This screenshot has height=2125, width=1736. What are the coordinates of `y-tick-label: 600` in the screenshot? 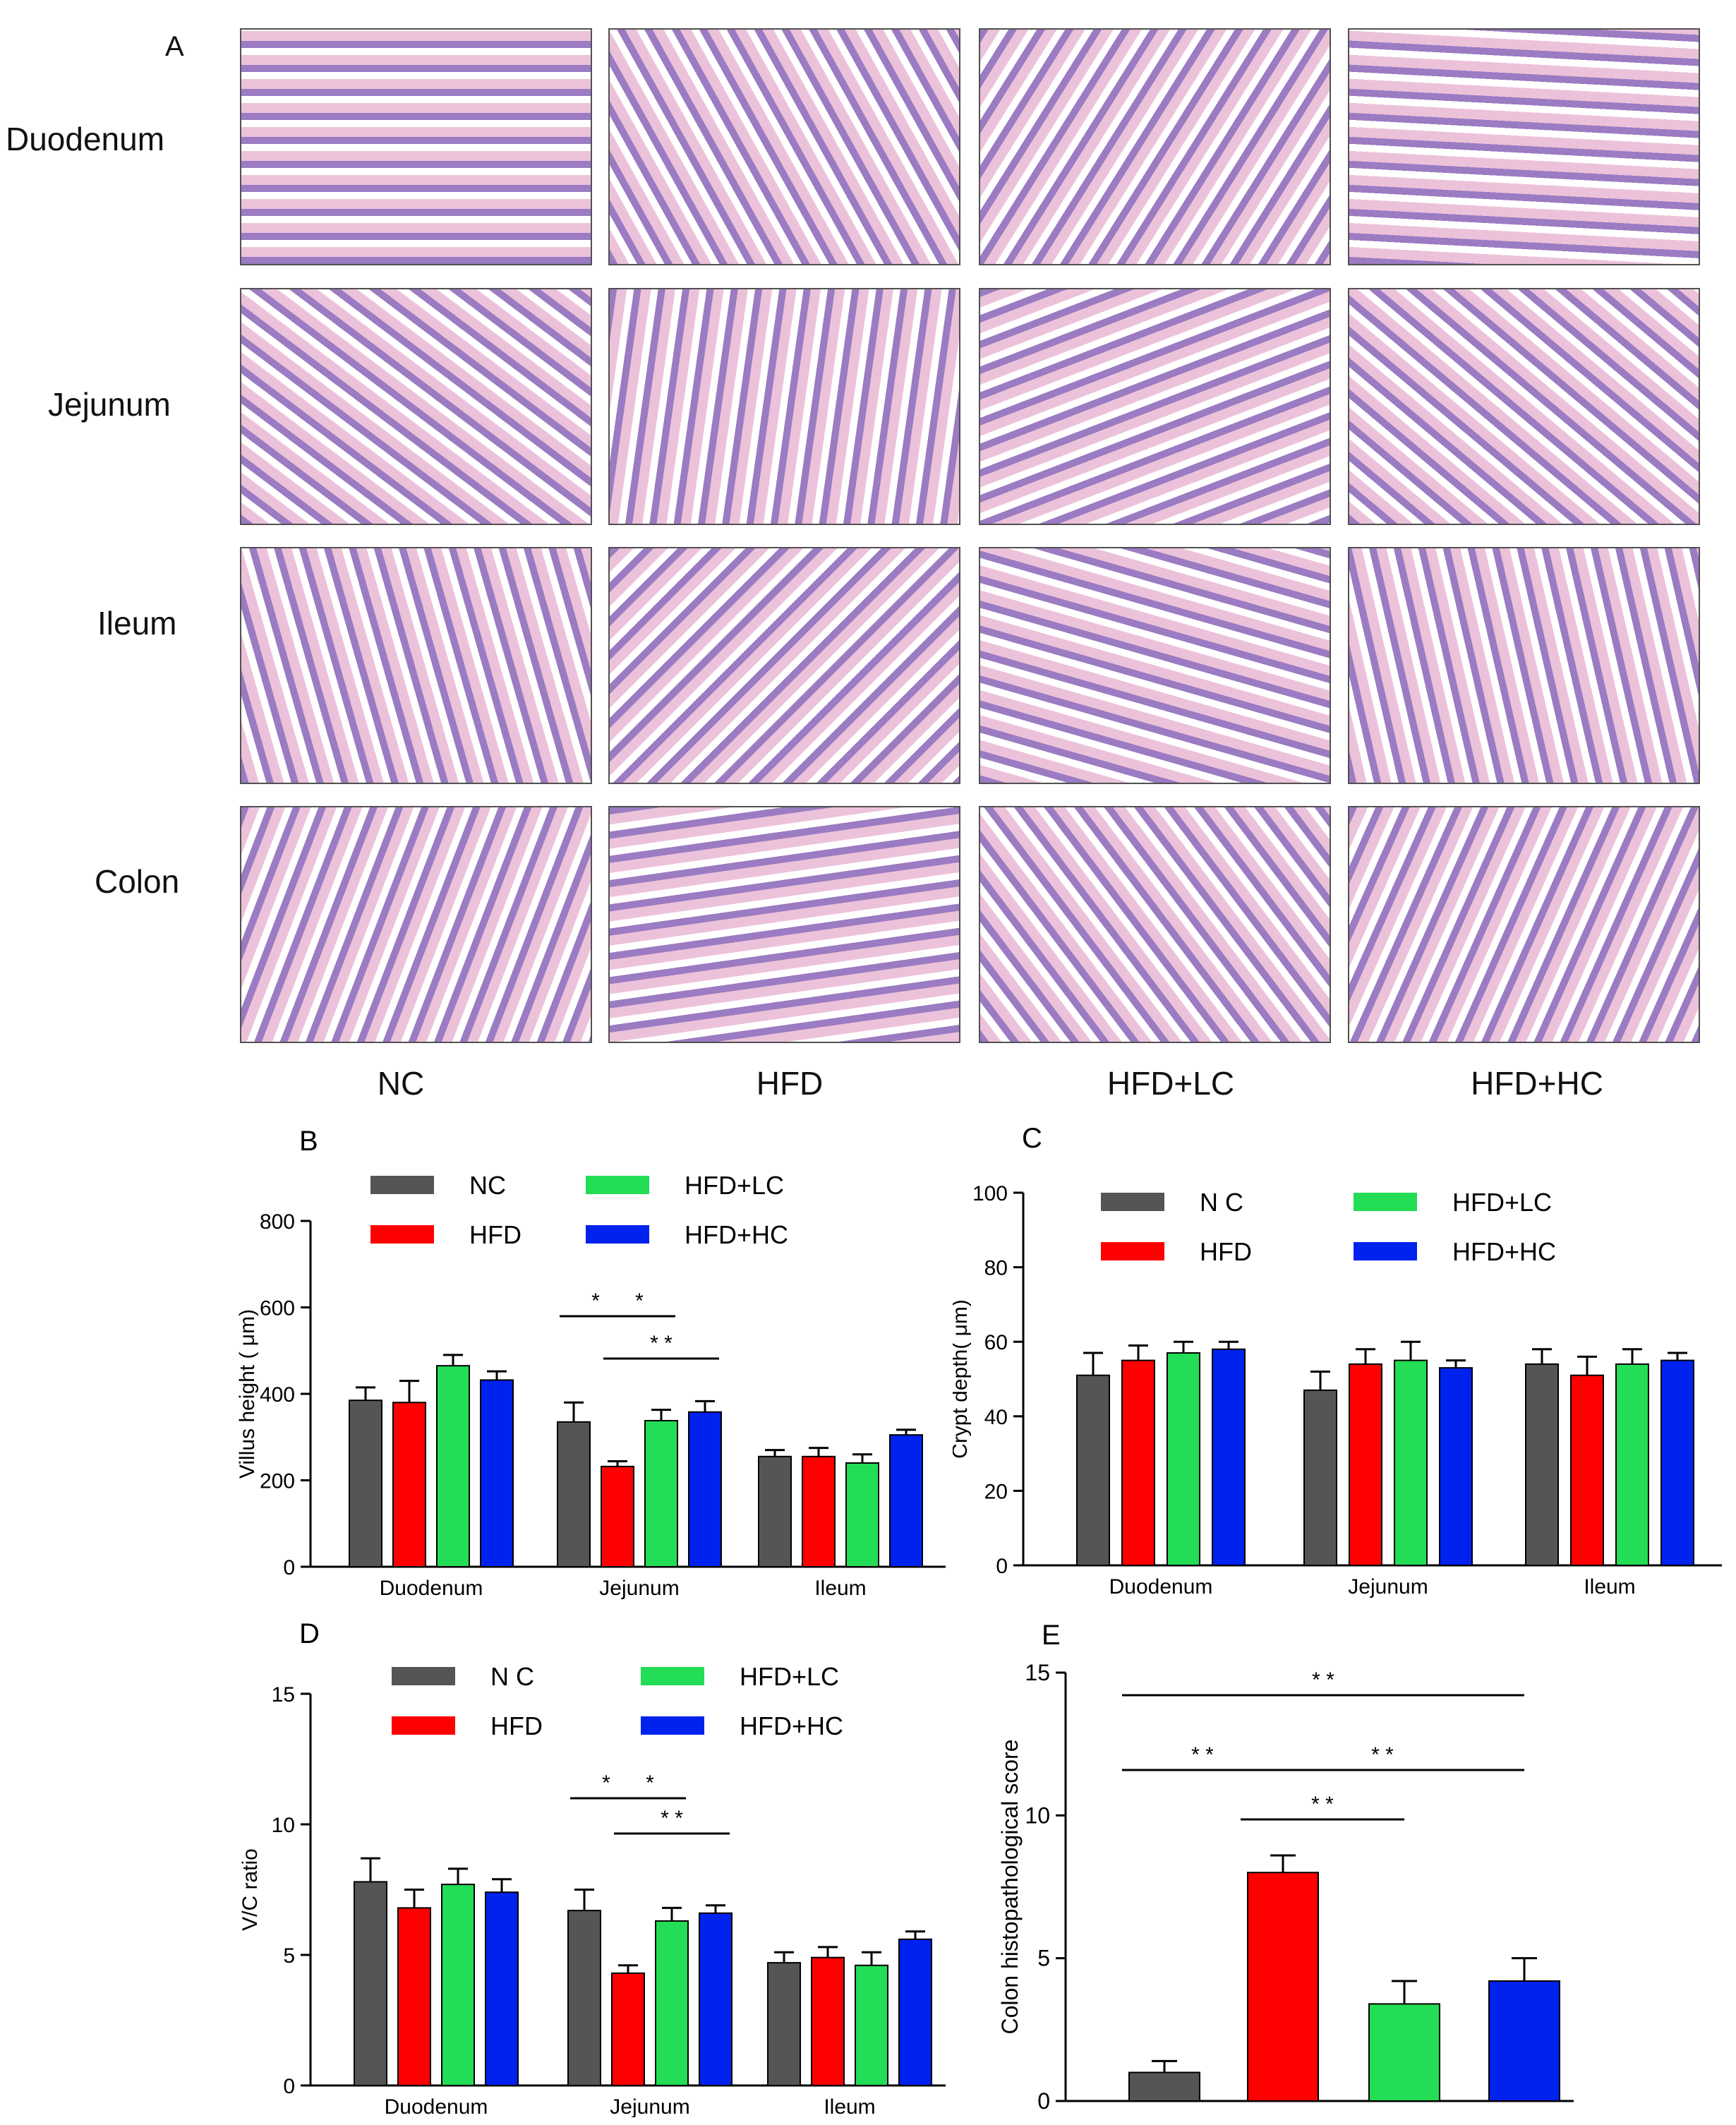 It's located at (277, 1308).